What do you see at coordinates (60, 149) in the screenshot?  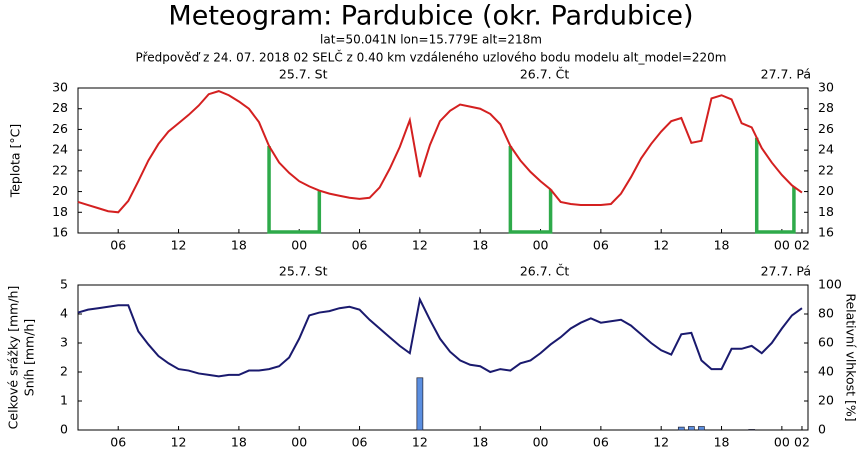 I see `y-tick-label: 24` at bounding box center [60, 149].